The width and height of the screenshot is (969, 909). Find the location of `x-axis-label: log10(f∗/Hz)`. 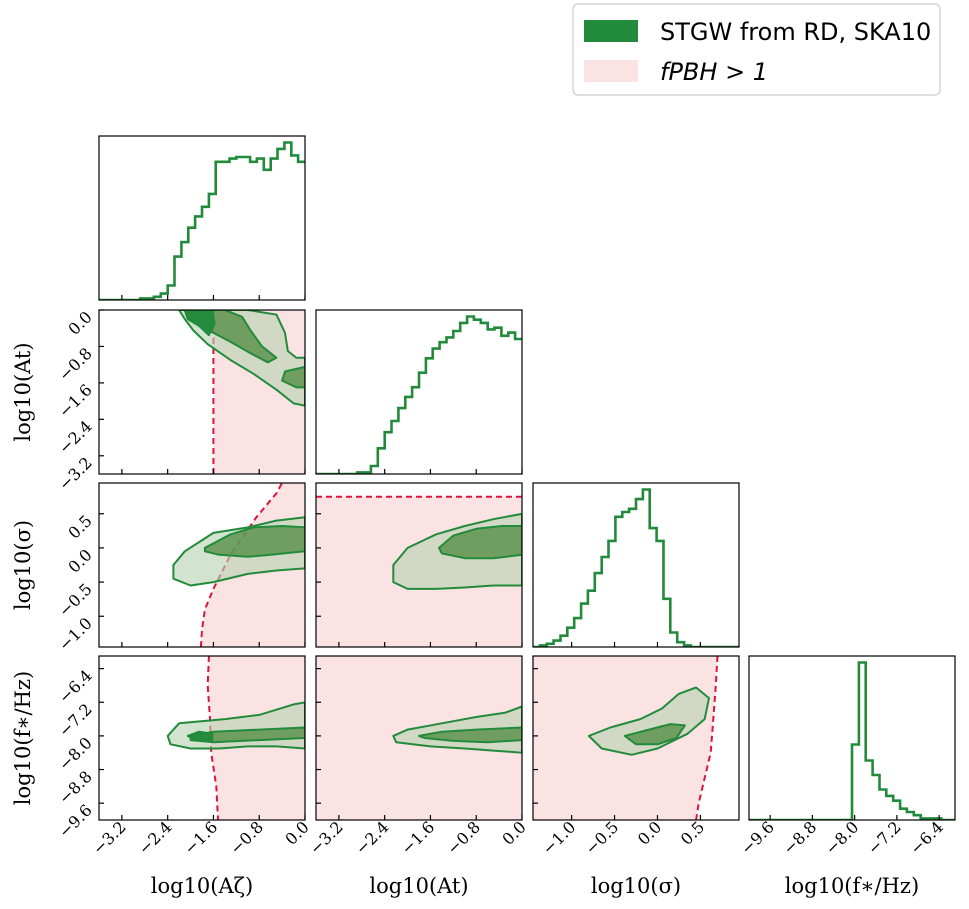

x-axis-label: log10(f∗/Hz) is located at coordinates (852, 886).